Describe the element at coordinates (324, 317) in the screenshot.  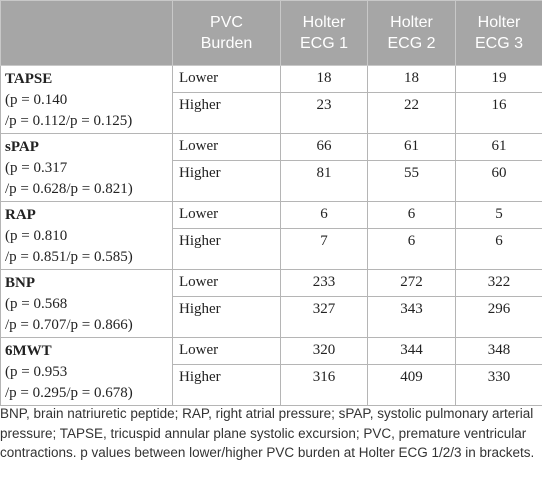
I see `value-cell: 327` at that location.